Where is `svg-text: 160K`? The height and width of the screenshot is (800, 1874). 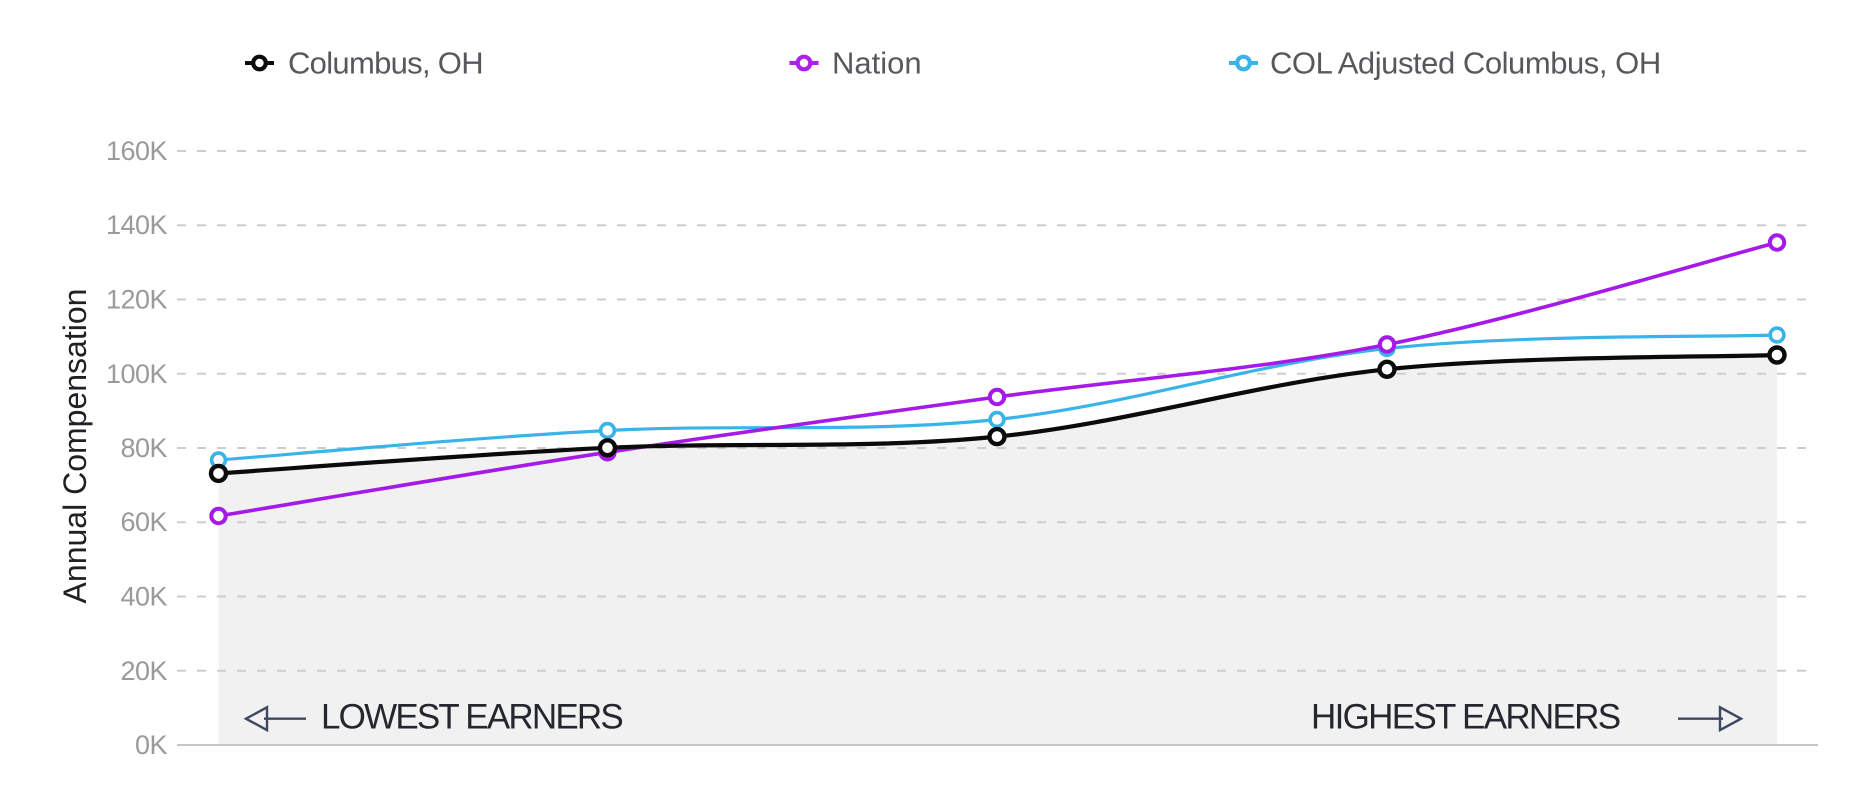
svg-text: 160K is located at coordinates (137, 151).